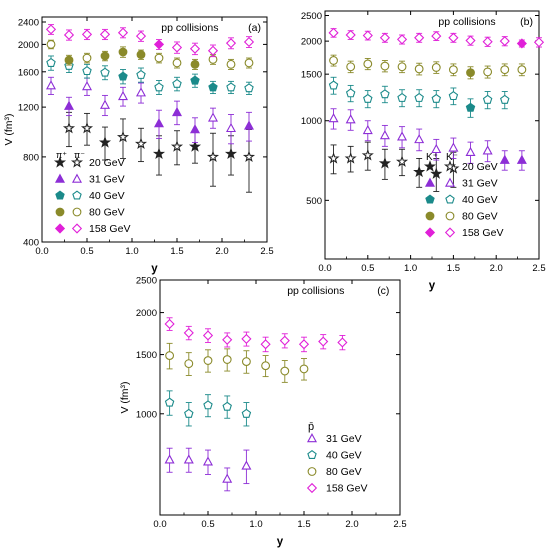 This screenshot has height=550, width=549. What do you see at coordinates (41, 251) in the screenshot?
I see `x-tick-label: 0.0` at bounding box center [41, 251].